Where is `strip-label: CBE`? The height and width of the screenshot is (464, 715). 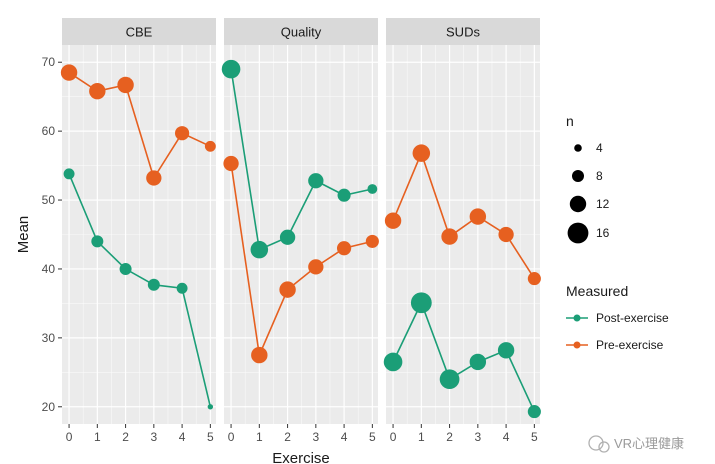
strip-label: CBE is located at coordinates (139, 32).